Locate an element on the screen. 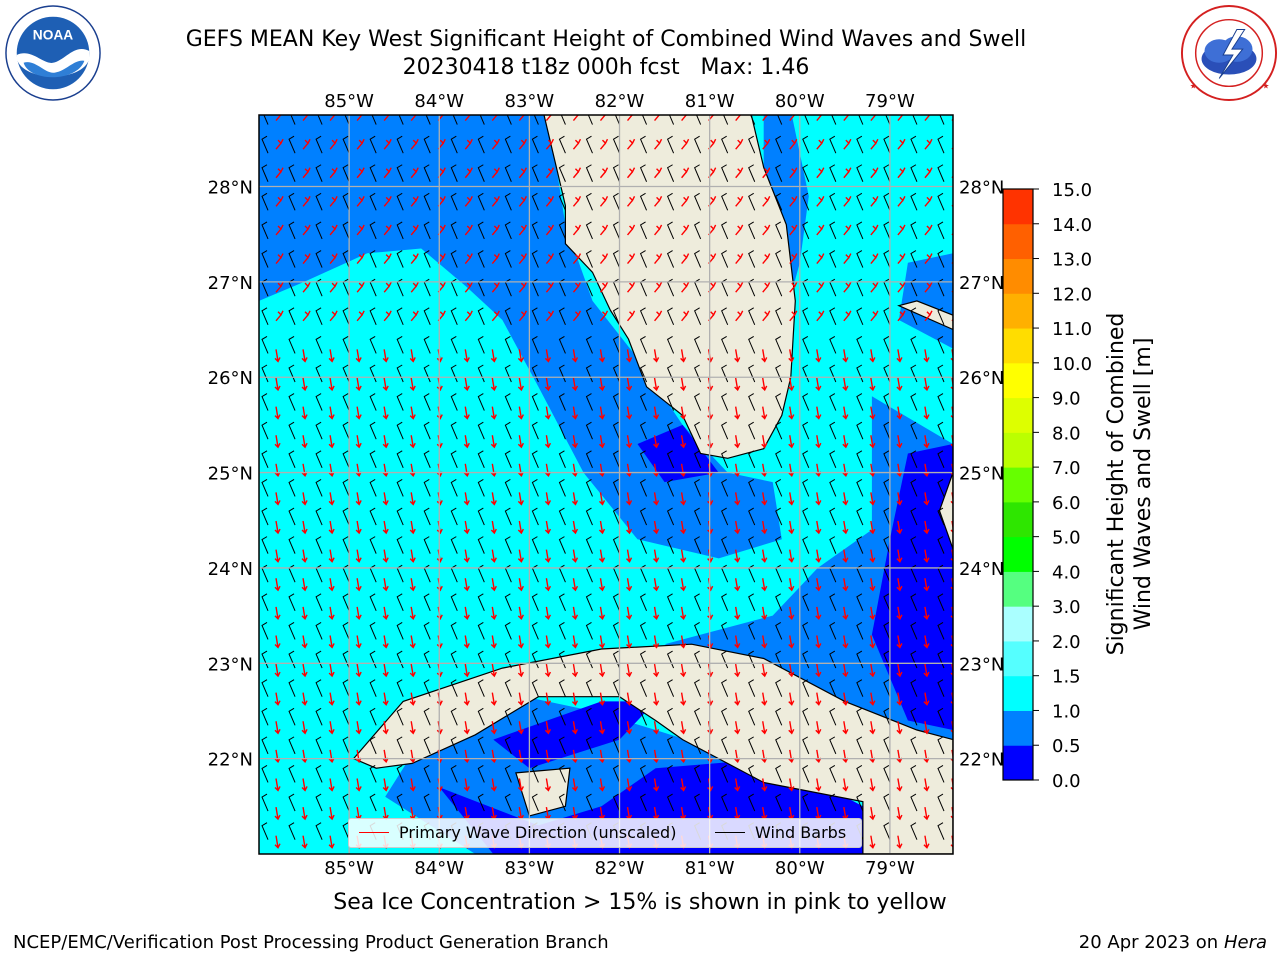 The image size is (1280, 960). colorbar-segment is located at coordinates (1018, 693).